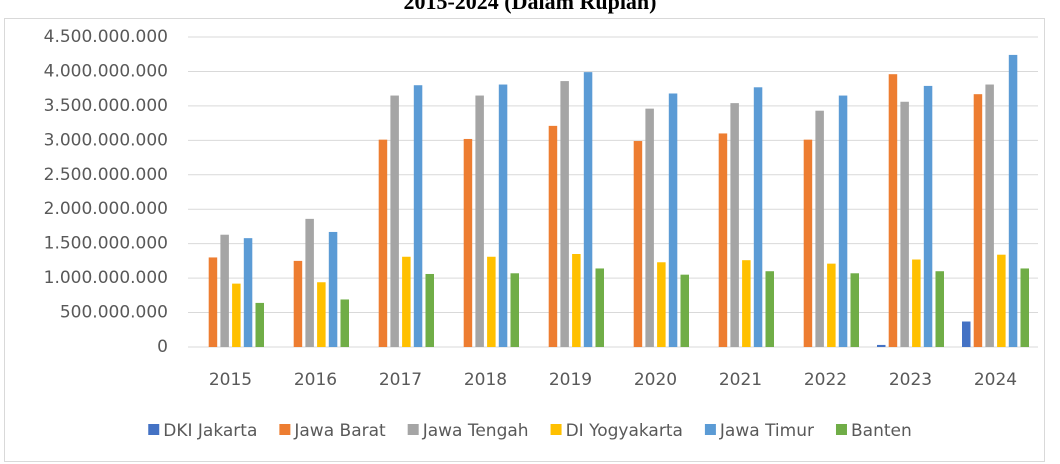 The width and height of the screenshot is (1060, 464). I want to click on y-tick-label: 1.500.000.000, so click(106, 244).